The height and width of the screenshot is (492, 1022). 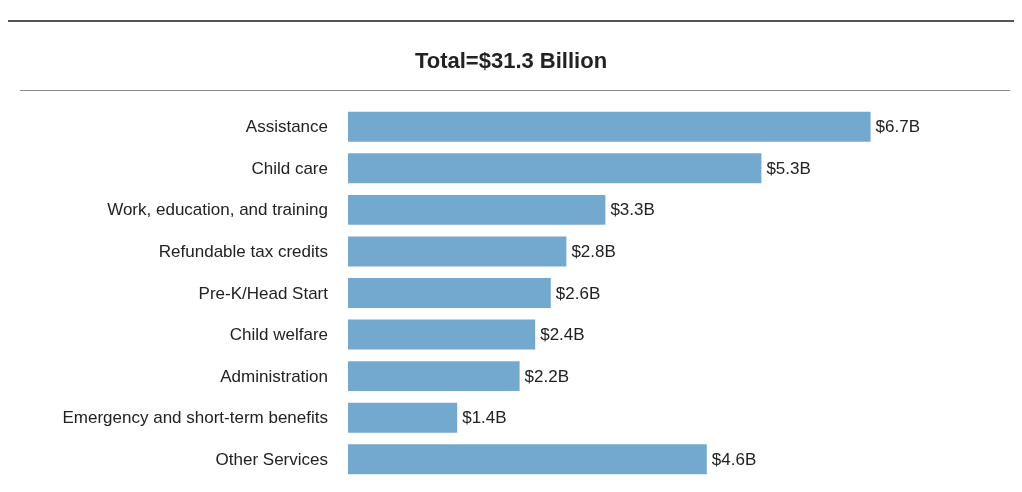 I want to click on y-tick-label: Assistance, so click(x=286, y=127).